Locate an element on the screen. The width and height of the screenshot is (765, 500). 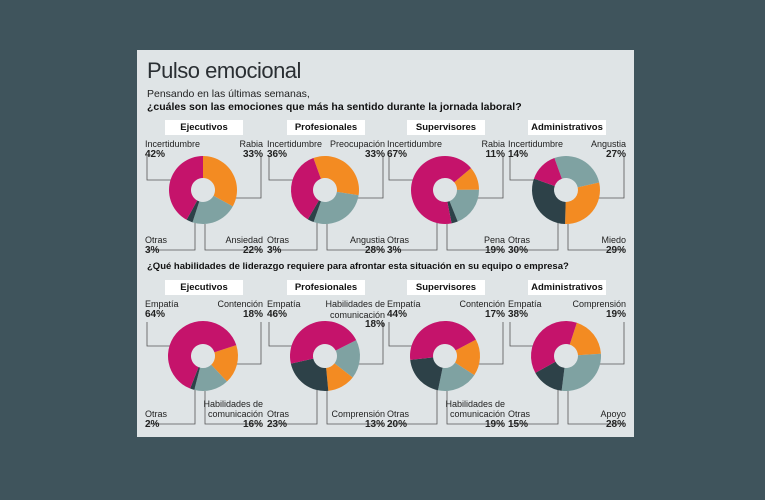
slice-value: 64% is located at coordinates (155, 314).